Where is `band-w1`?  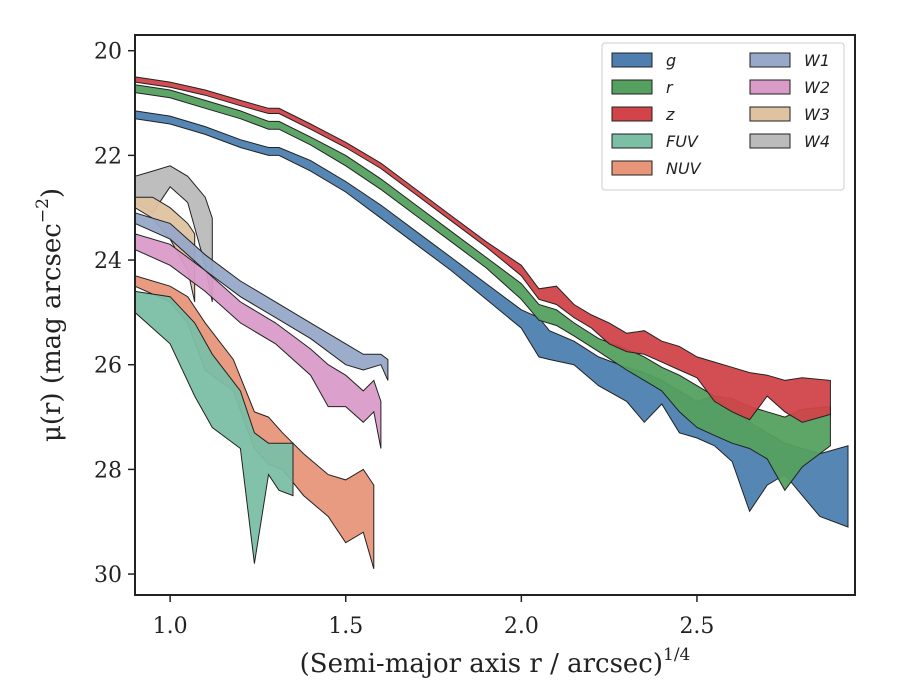
band-w1 is located at coordinates (262, 296).